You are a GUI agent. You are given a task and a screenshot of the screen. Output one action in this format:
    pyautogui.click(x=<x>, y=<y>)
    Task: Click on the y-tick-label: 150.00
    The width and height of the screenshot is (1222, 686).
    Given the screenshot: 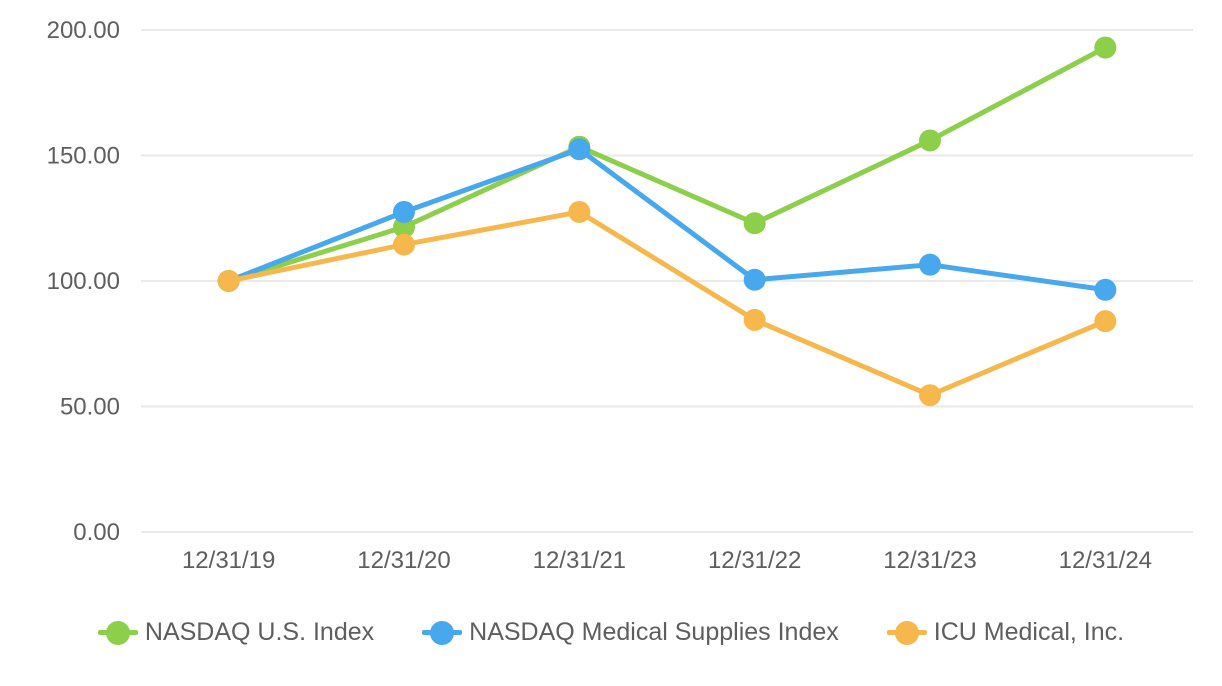 What is the action you would take?
    pyautogui.click(x=83, y=156)
    